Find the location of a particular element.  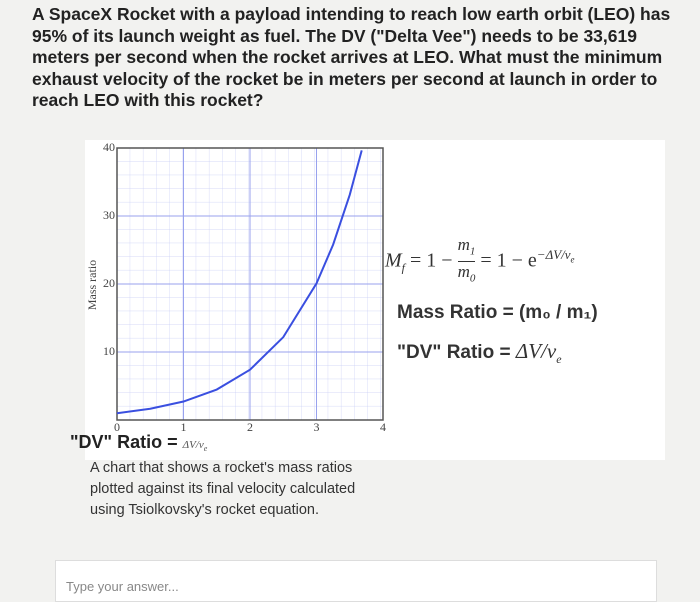

mass-ratio-value: = (m₀ / m₁) is located at coordinates (550, 312).